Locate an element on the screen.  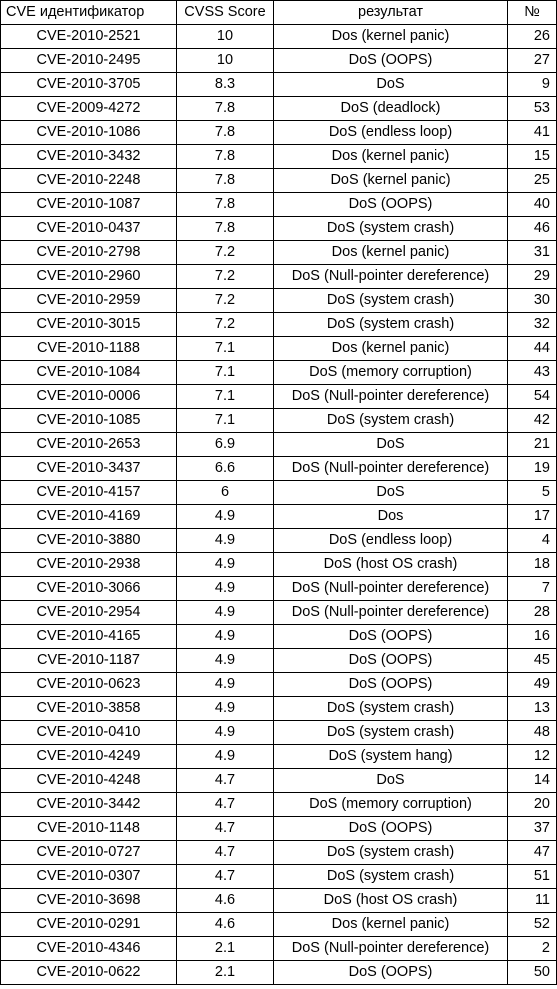
table-row: CVE-2010-4248 4.7 DoS 14 is located at coordinates (278, 780).